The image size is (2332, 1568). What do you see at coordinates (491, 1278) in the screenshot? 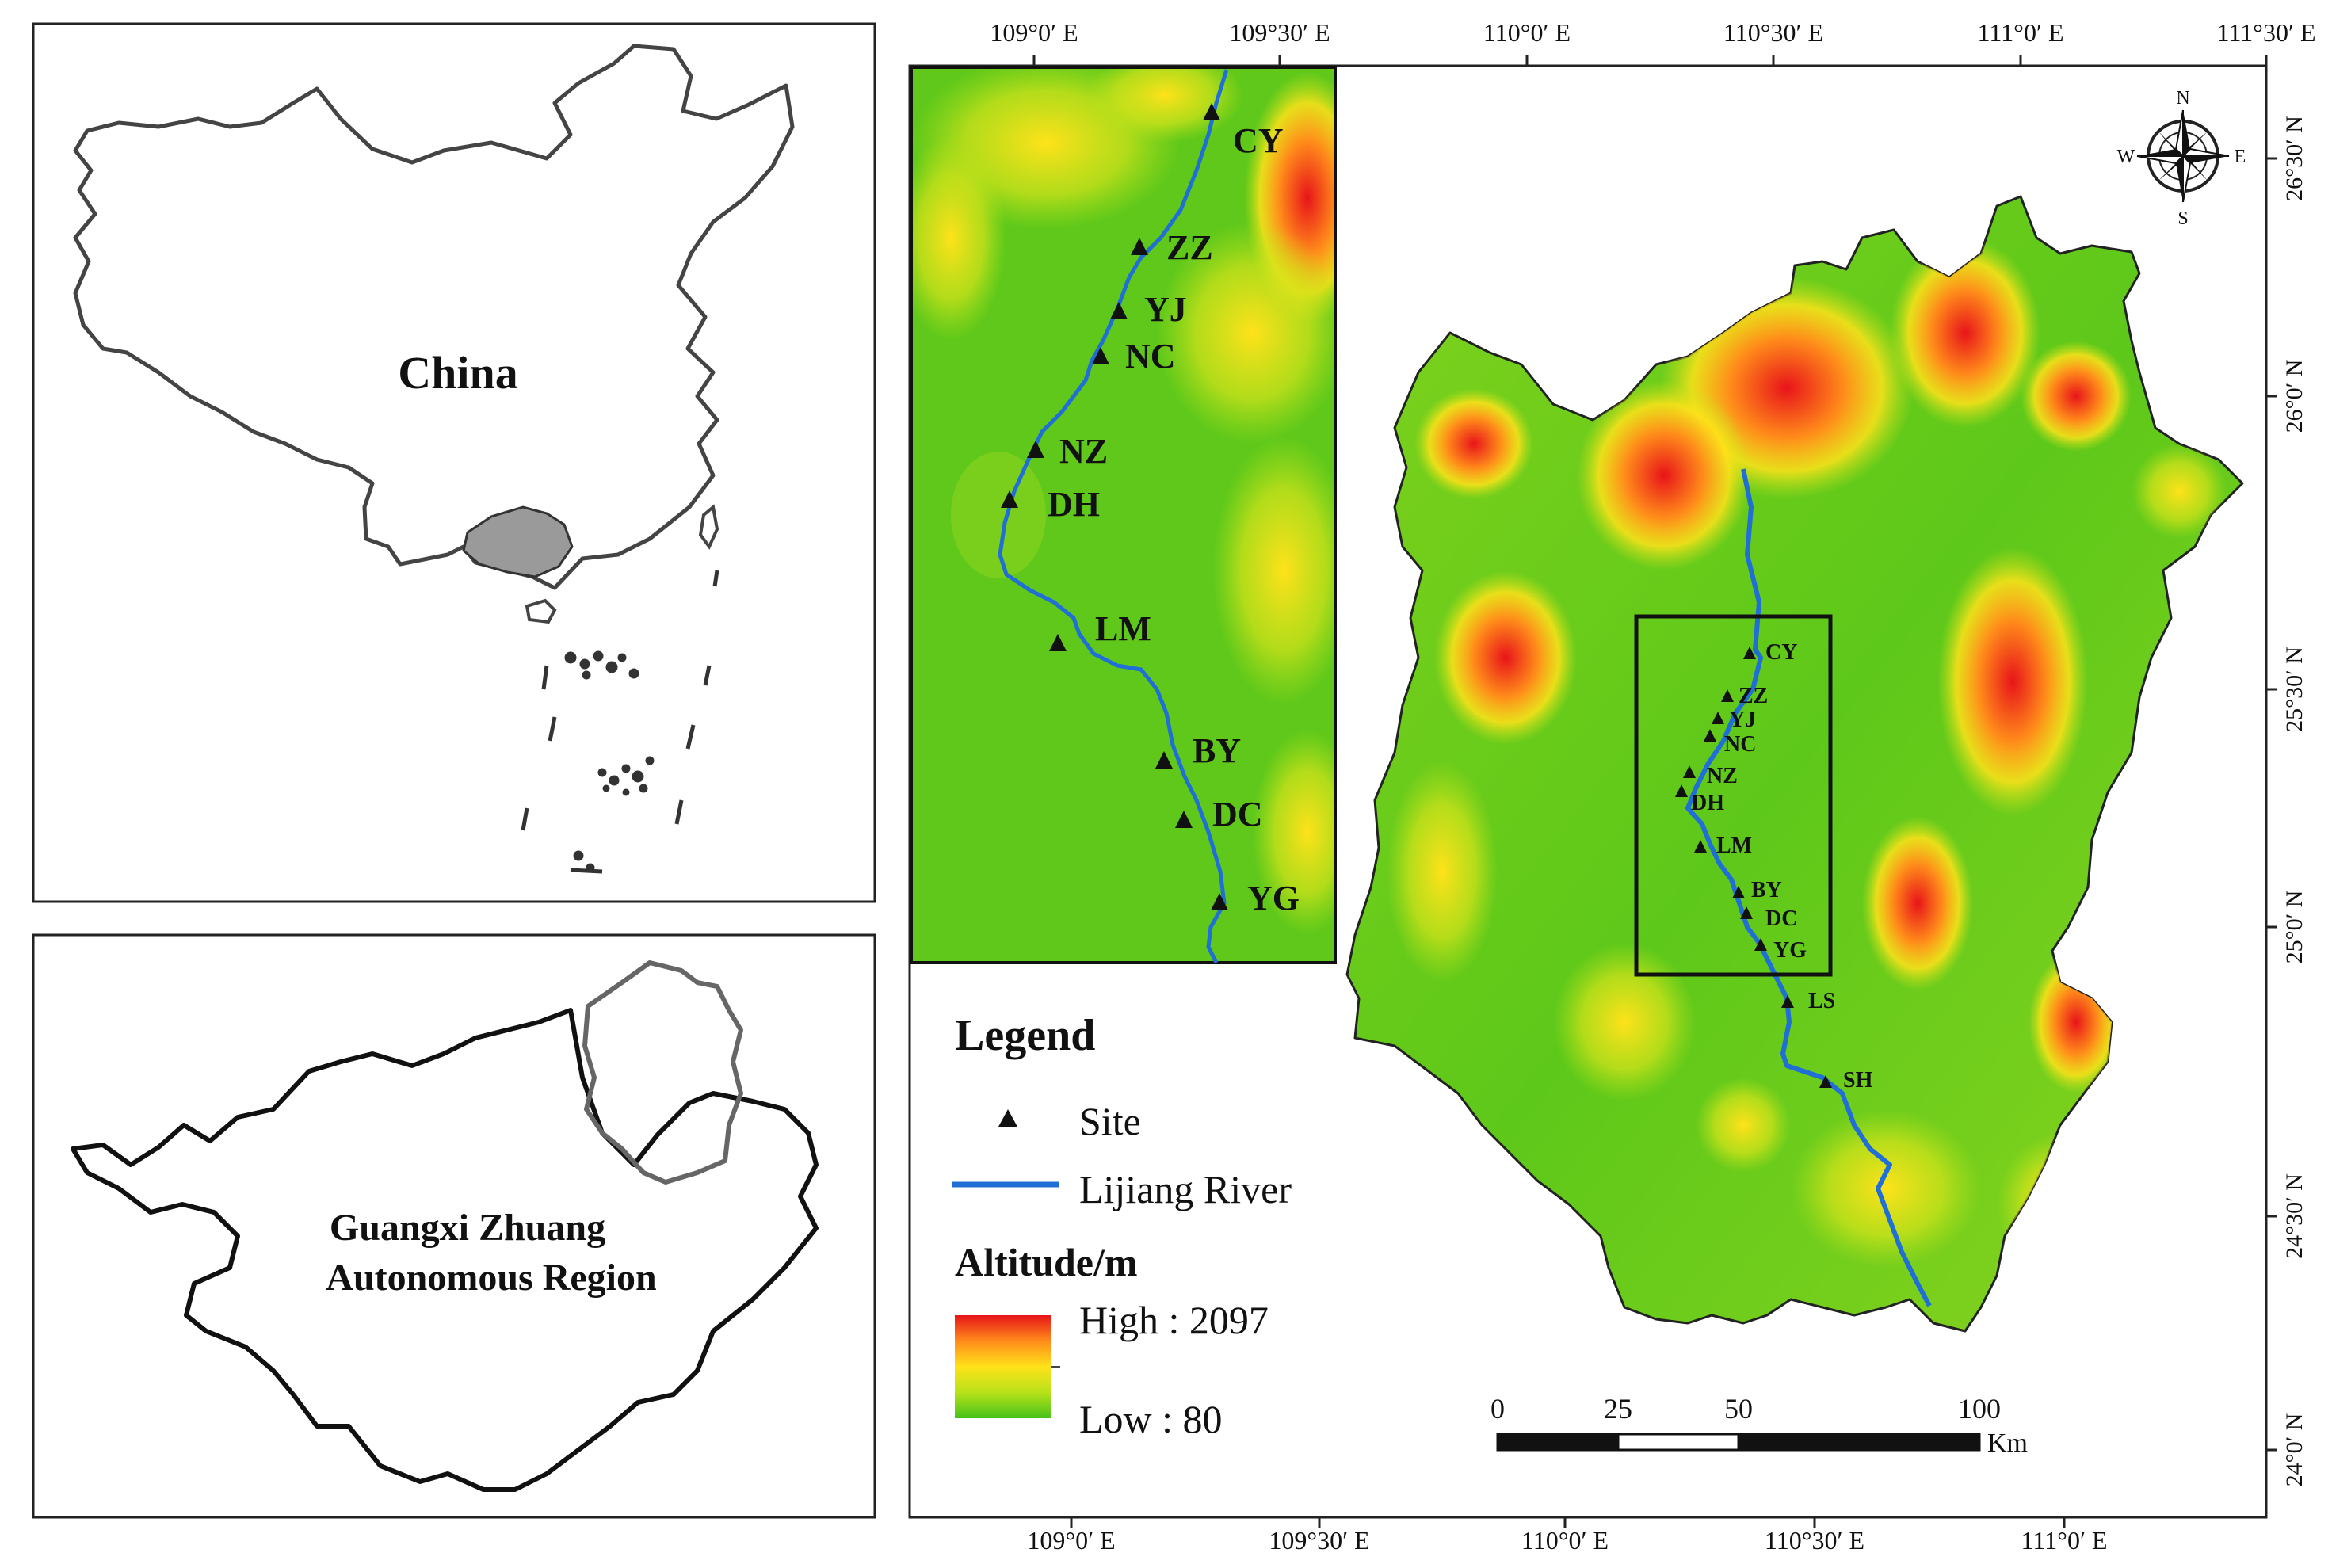
I see `guangxi-label-line2: Autonomous Region` at bounding box center [491, 1278].